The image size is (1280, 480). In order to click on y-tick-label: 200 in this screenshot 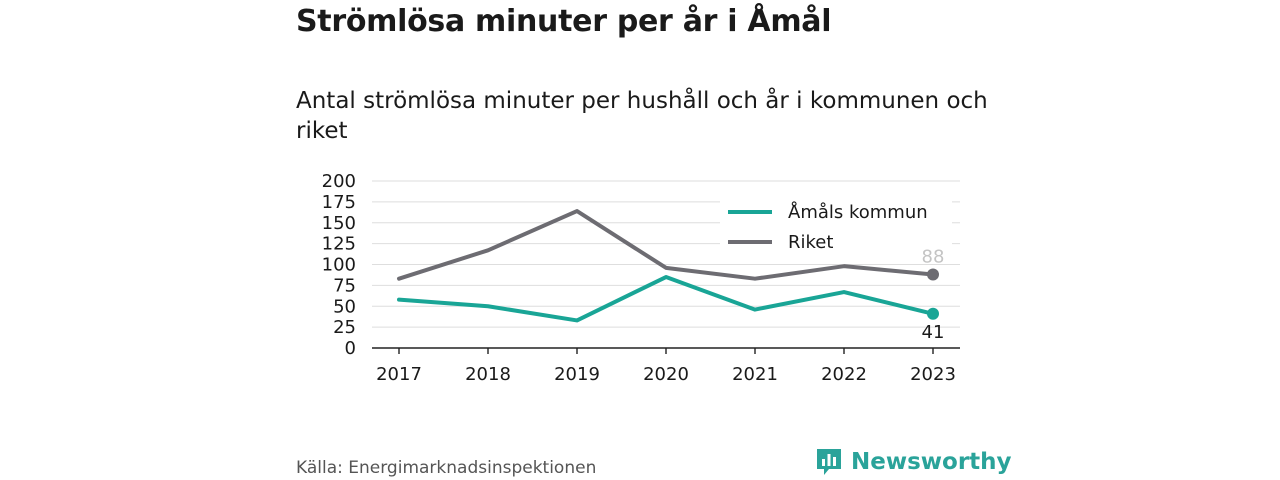, I will do `click(339, 181)`.